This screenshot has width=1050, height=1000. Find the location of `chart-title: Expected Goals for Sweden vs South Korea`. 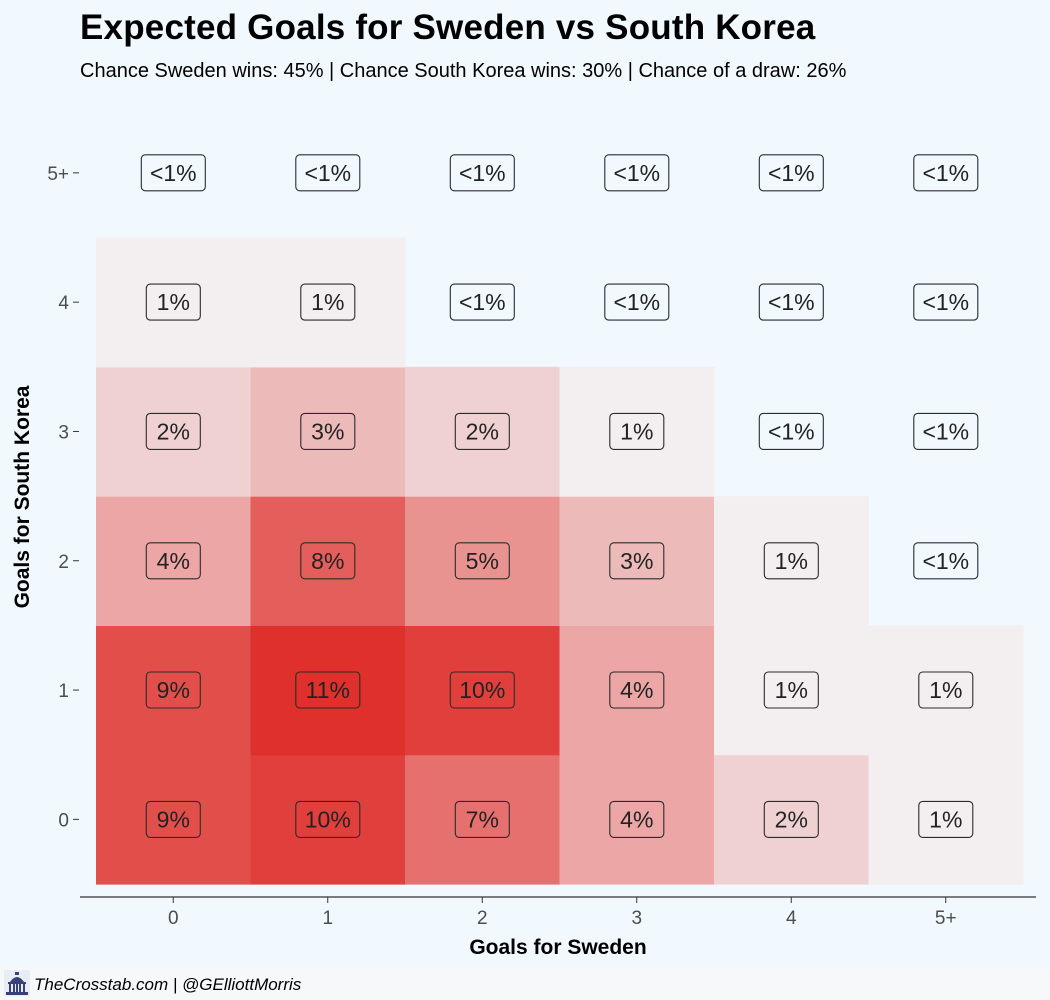

chart-title: Expected Goals for Sweden vs South Korea is located at coordinates (448, 27).